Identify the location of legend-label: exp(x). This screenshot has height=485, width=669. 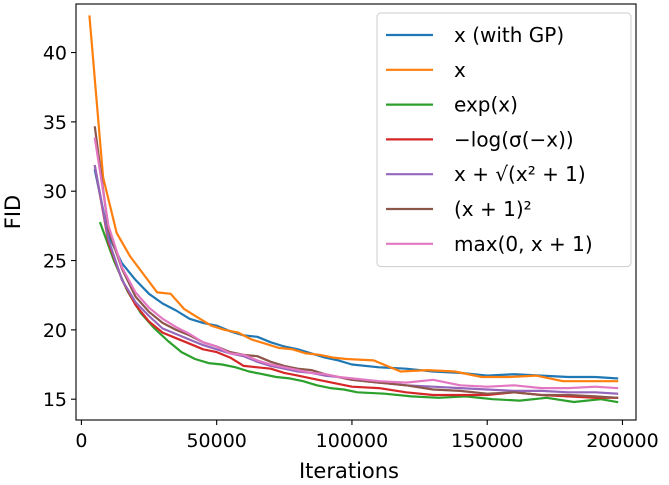
(486, 105).